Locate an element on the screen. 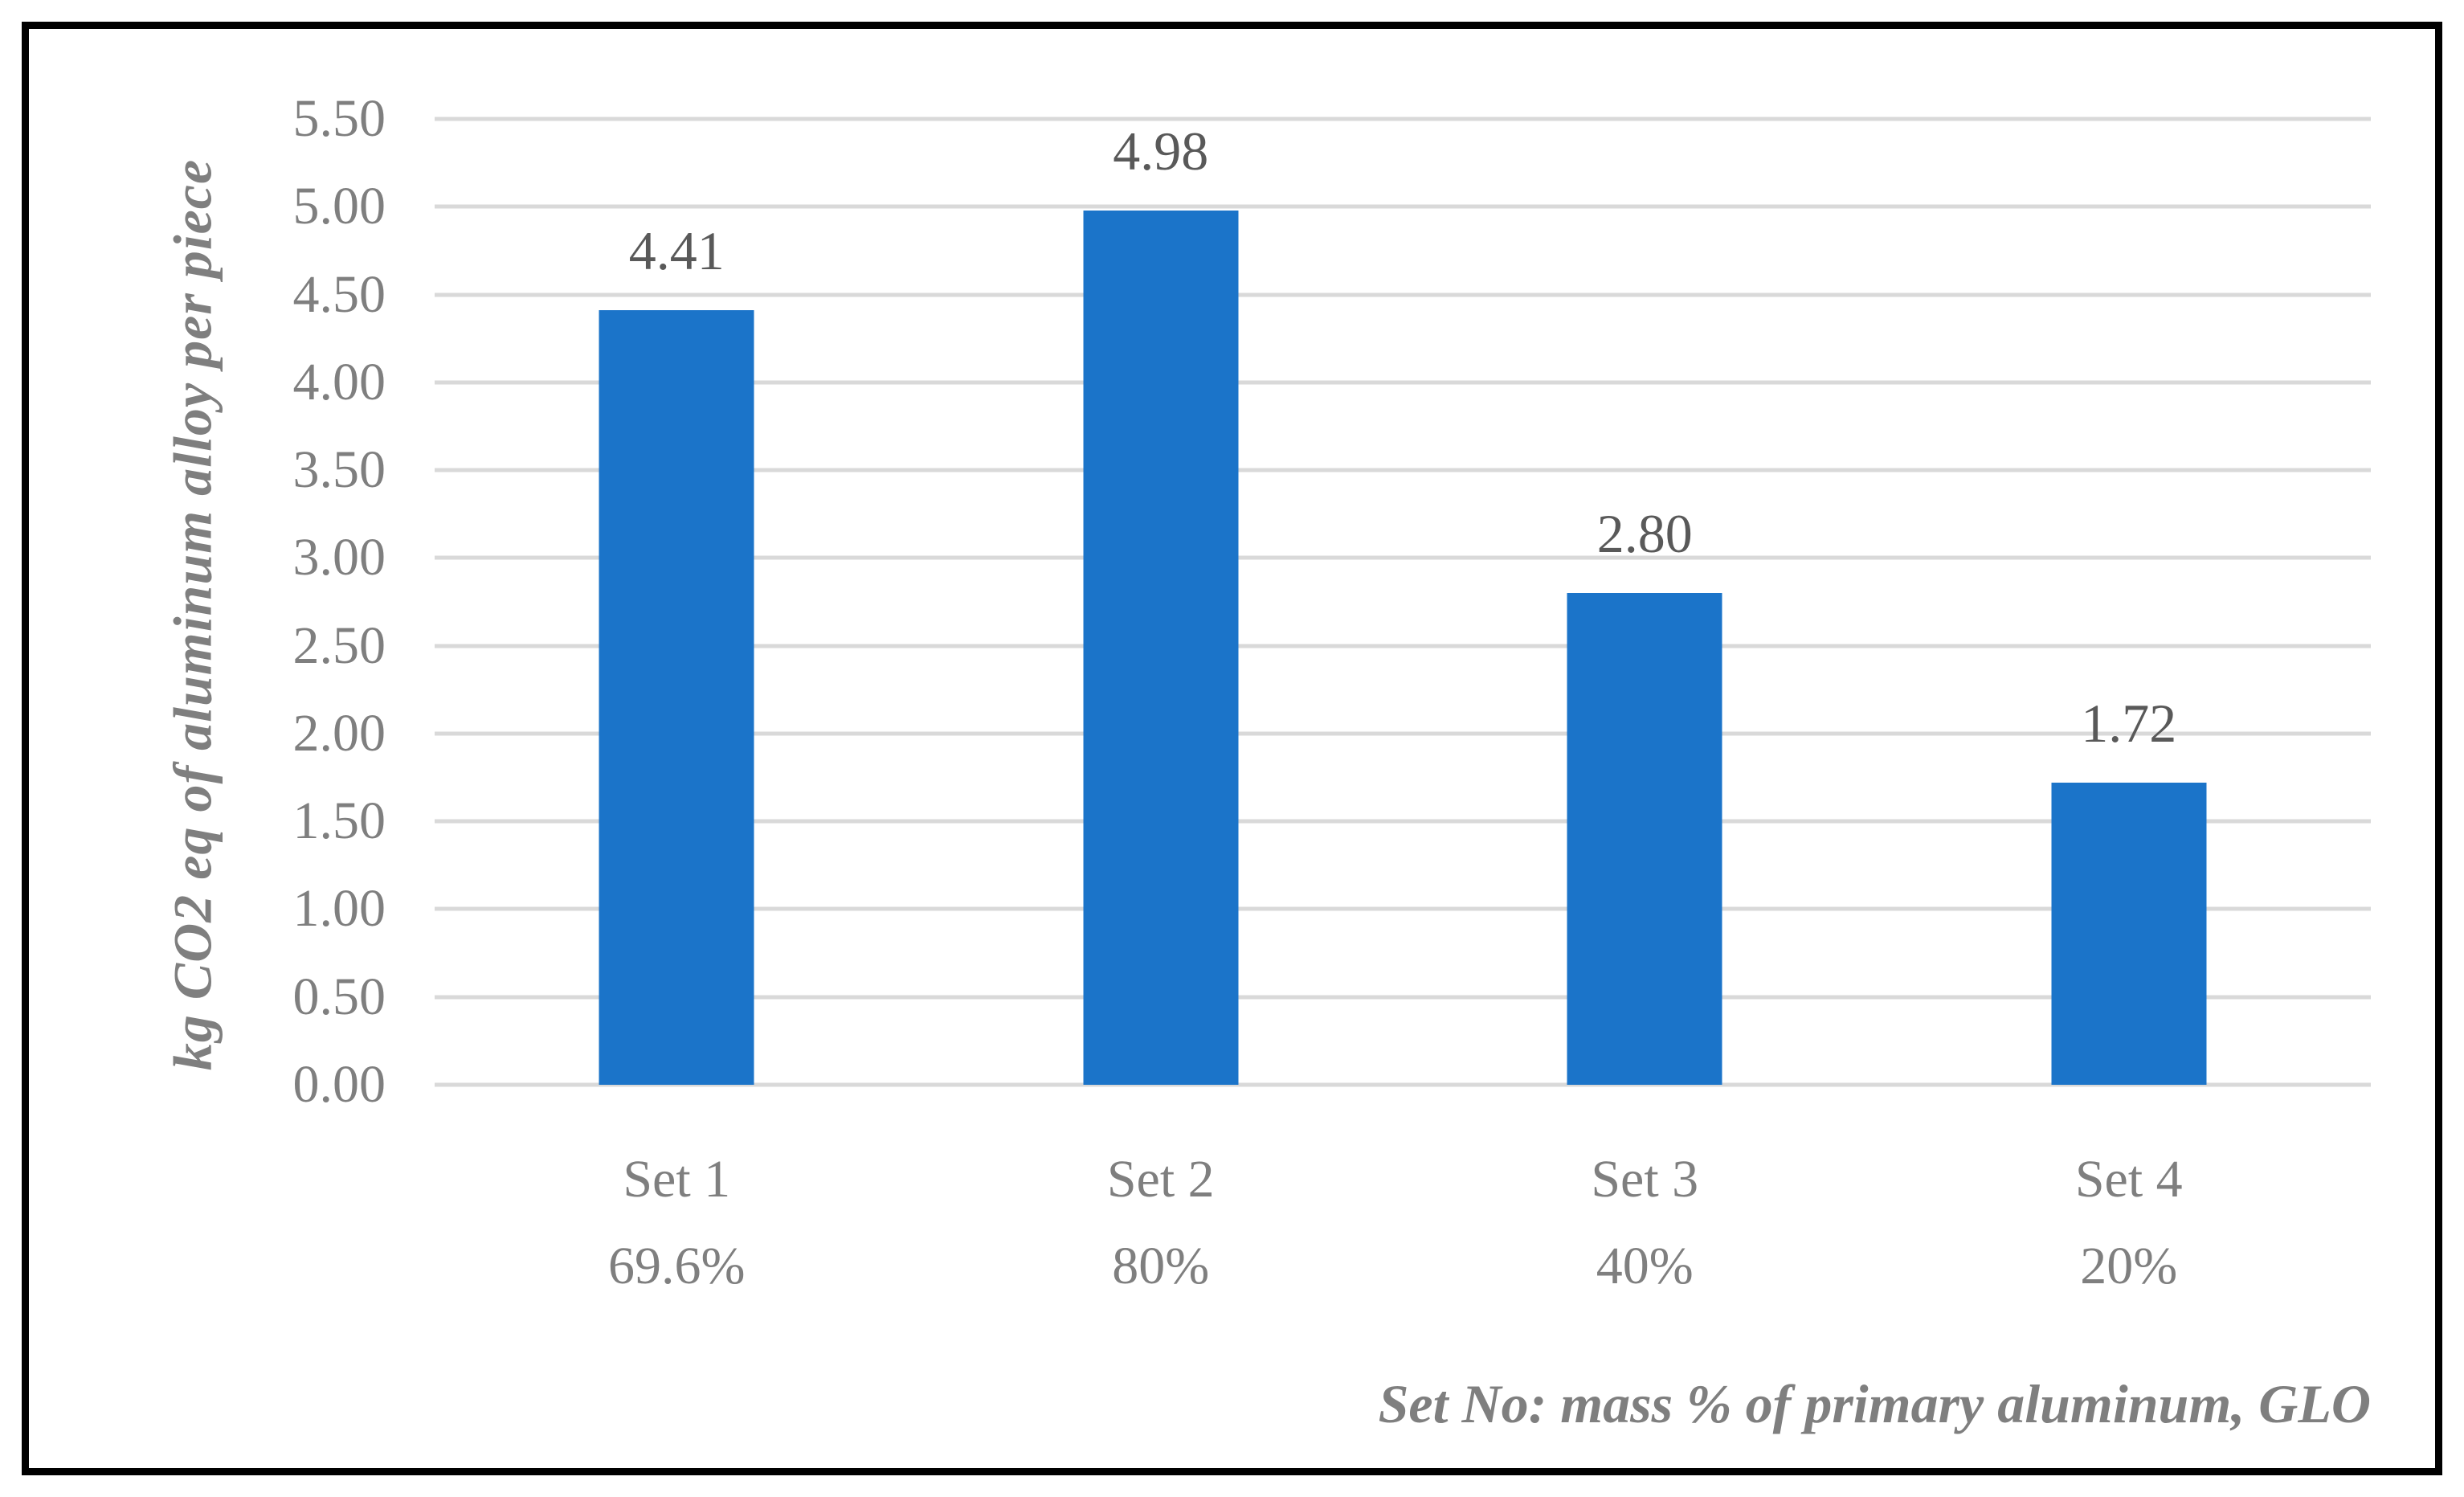 The image size is (2464, 1497). x-axis-category-labels: Set 1 69.6% Set 2 80% Set 3 40% Set 4 20% is located at coordinates (1403, 1223).